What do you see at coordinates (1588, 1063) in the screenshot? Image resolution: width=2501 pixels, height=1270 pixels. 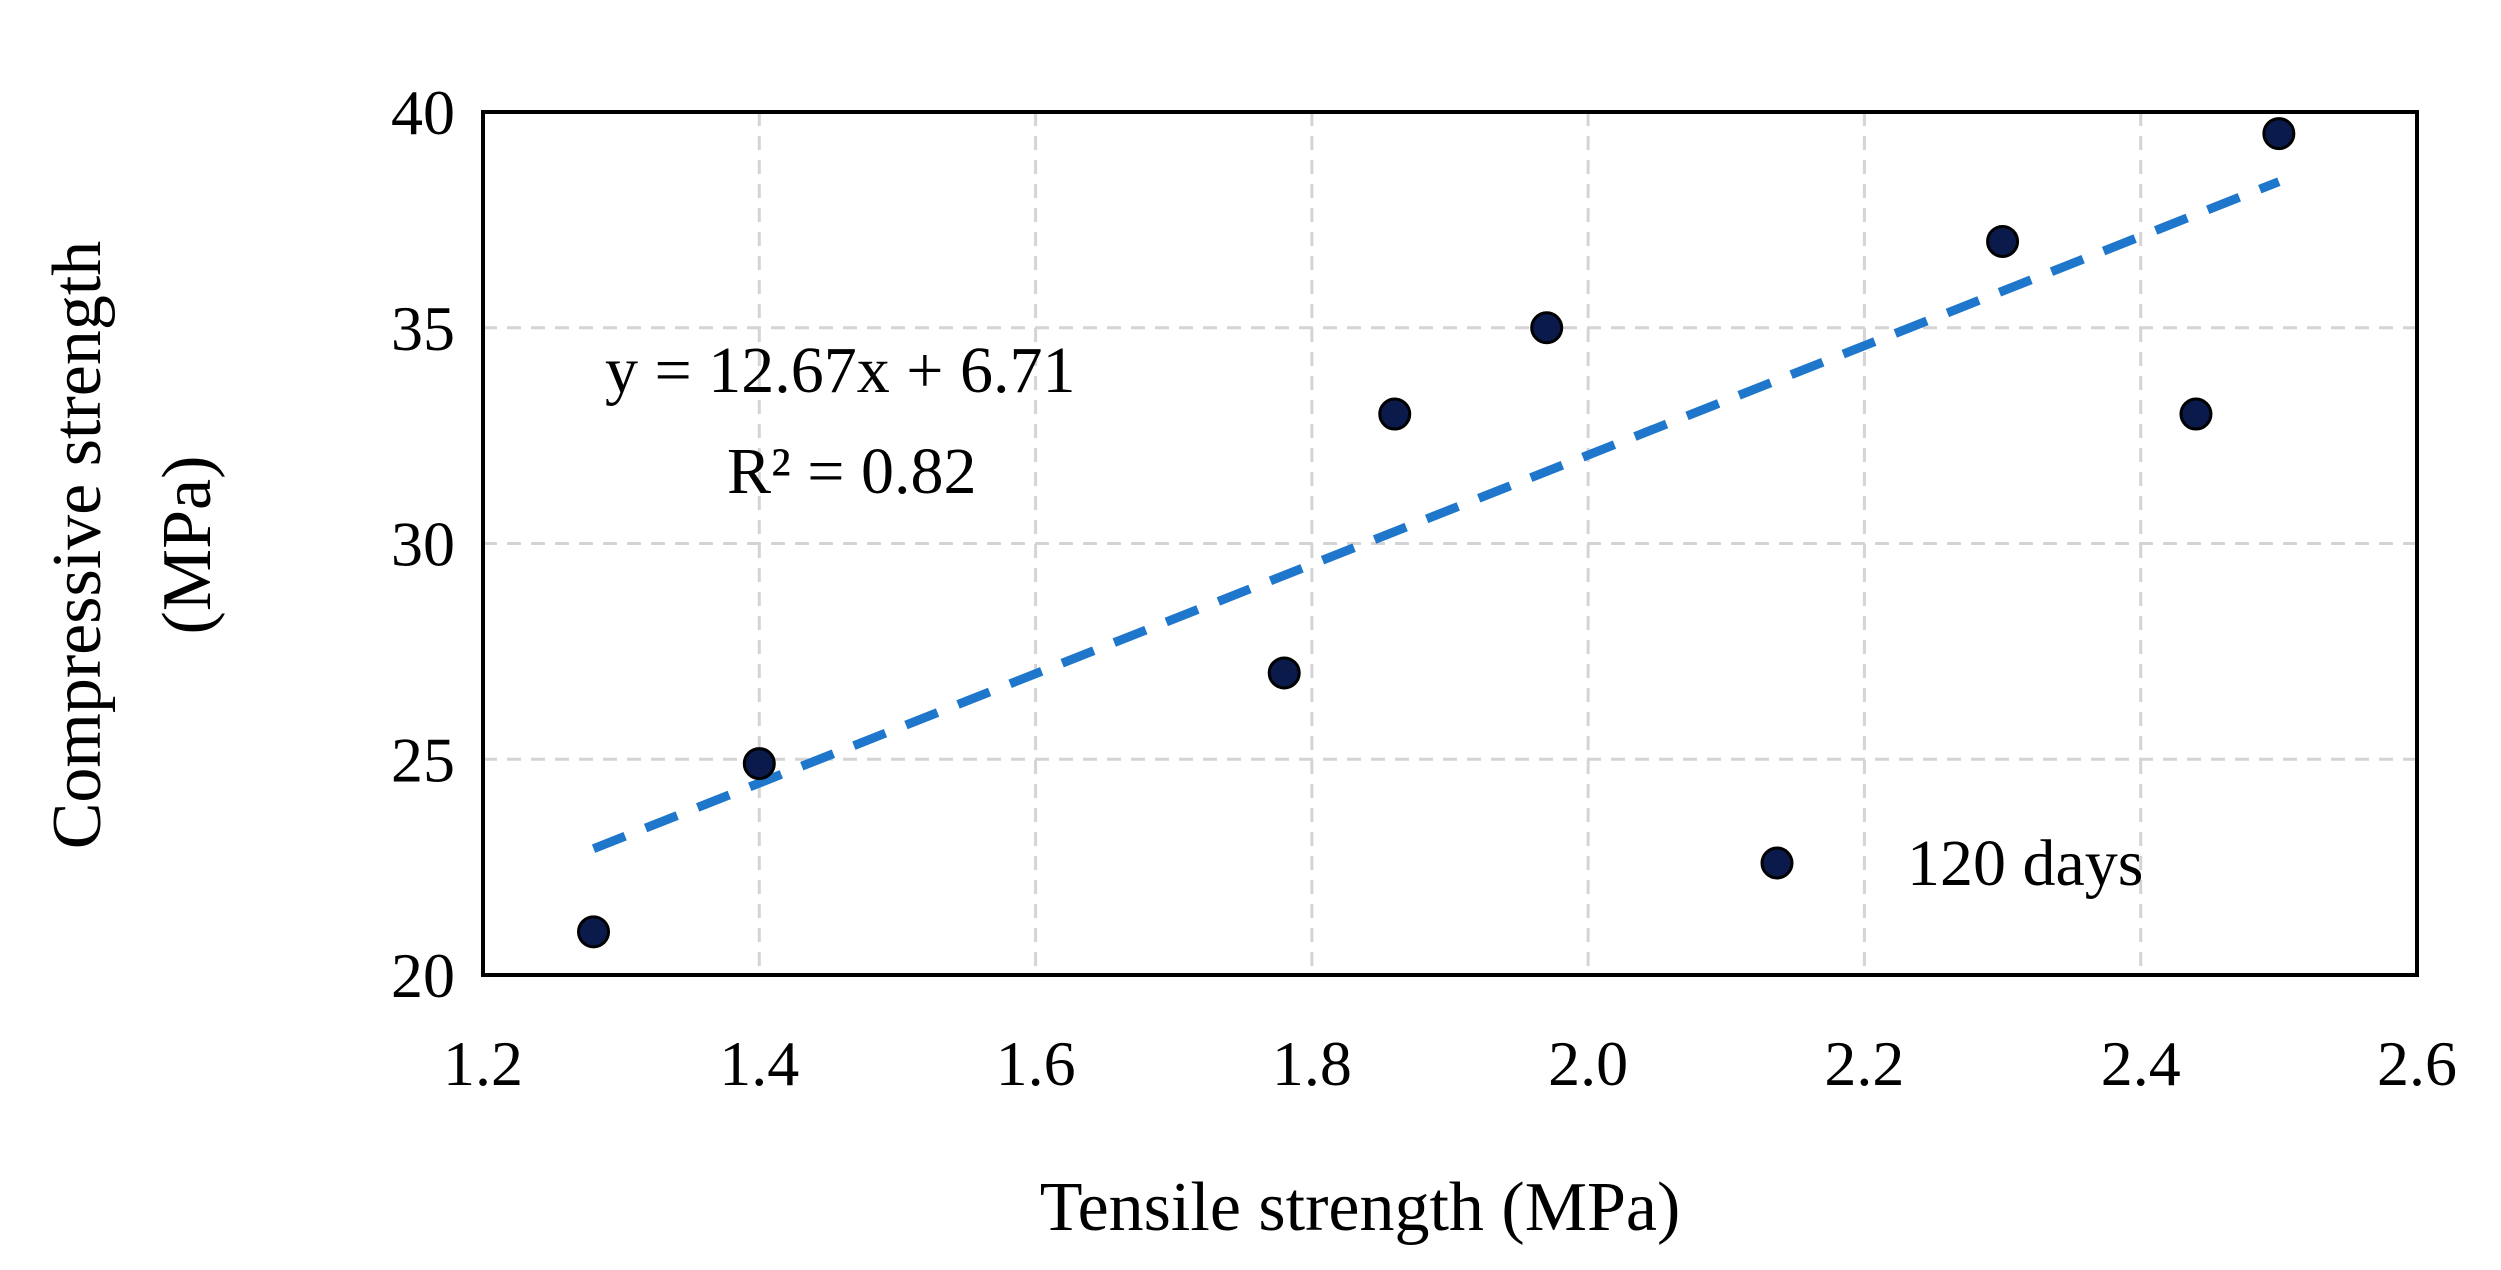 I see `x-tick-label: 2.0` at bounding box center [1588, 1063].